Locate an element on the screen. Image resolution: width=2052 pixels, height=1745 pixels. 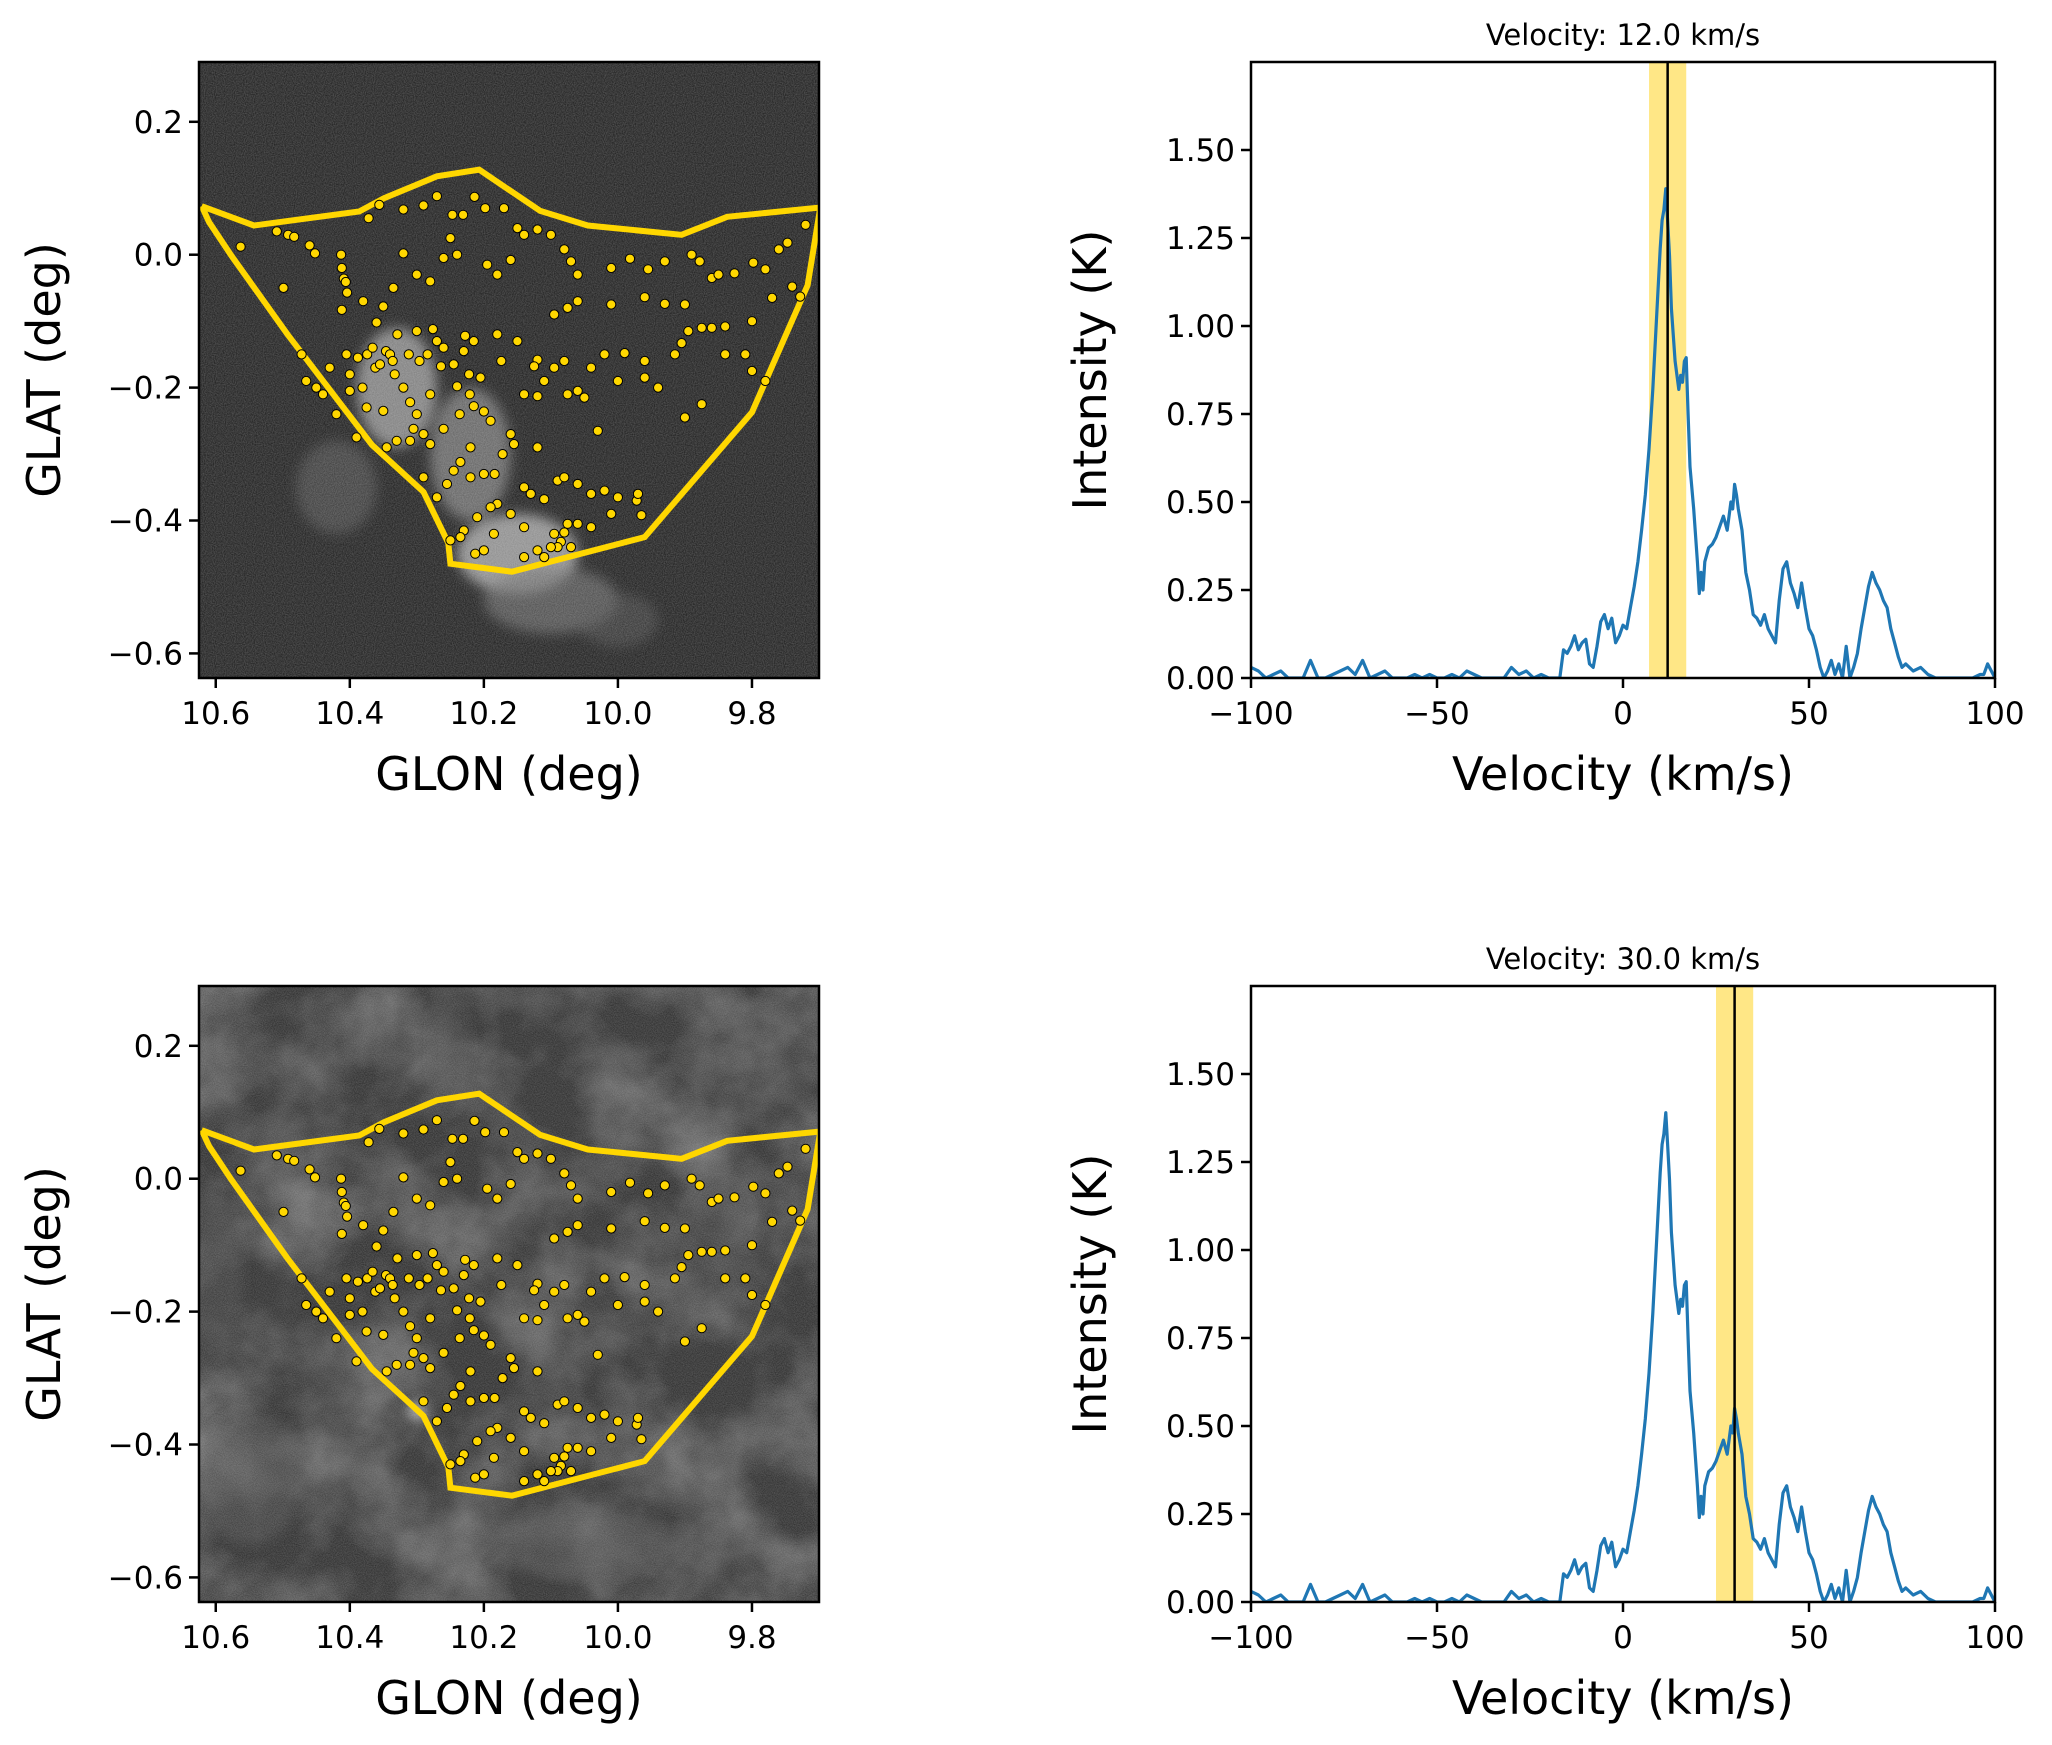
y-tick-label: −0.4 is located at coordinates (145, 522).